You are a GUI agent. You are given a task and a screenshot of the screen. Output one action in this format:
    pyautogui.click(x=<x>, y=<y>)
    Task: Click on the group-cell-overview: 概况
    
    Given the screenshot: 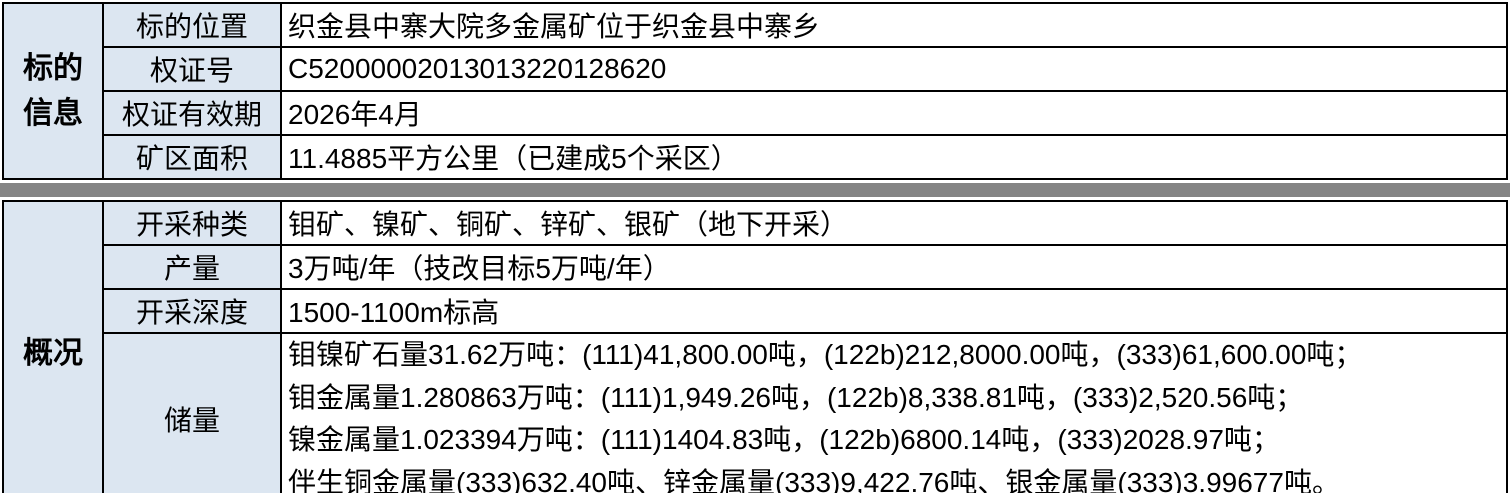 What is the action you would take?
    pyautogui.click(x=53, y=346)
    